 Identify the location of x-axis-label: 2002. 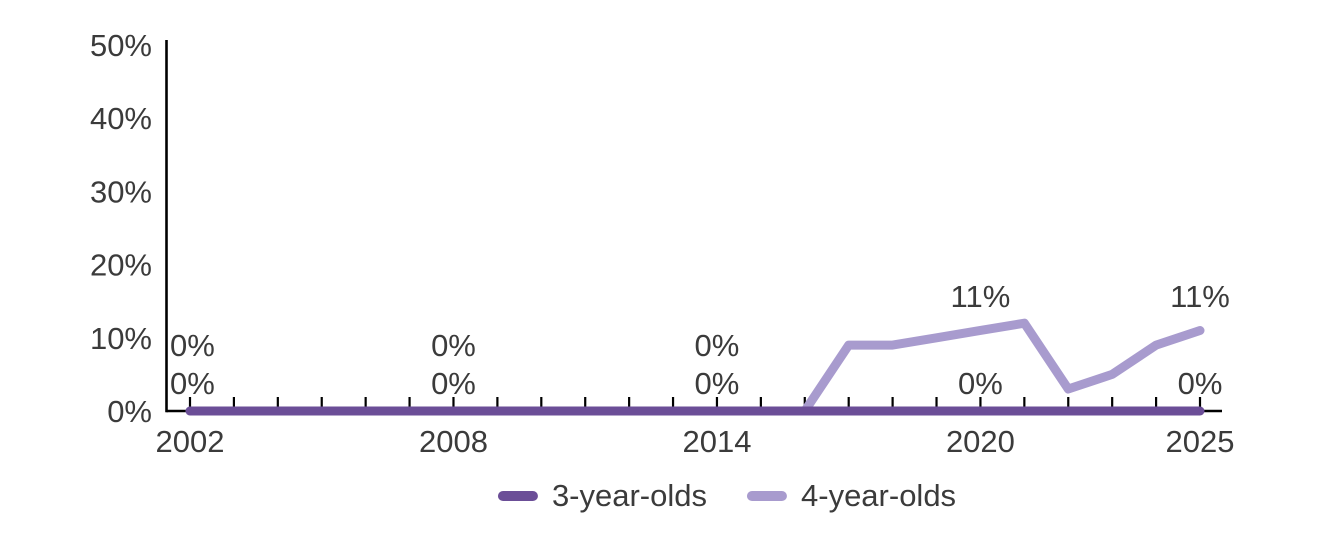
(190, 441).